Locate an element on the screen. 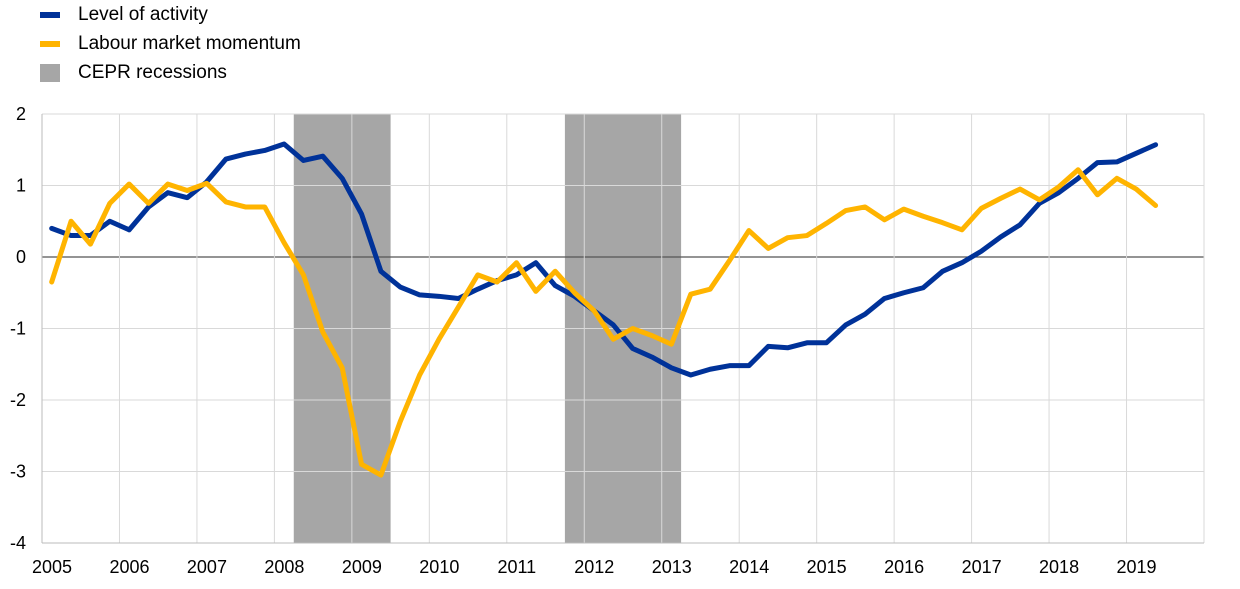 This screenshot has height=589, width=1240. x-tick-label: 2007 is located at coordinates (207, 567).